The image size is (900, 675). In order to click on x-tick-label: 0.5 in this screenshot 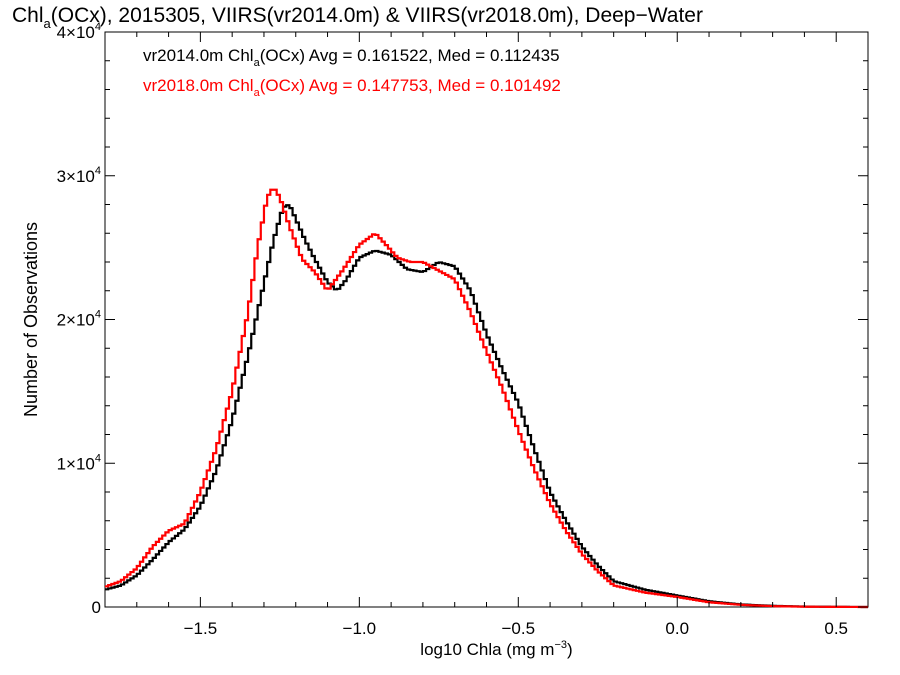, I will do `click(836, 628)`.